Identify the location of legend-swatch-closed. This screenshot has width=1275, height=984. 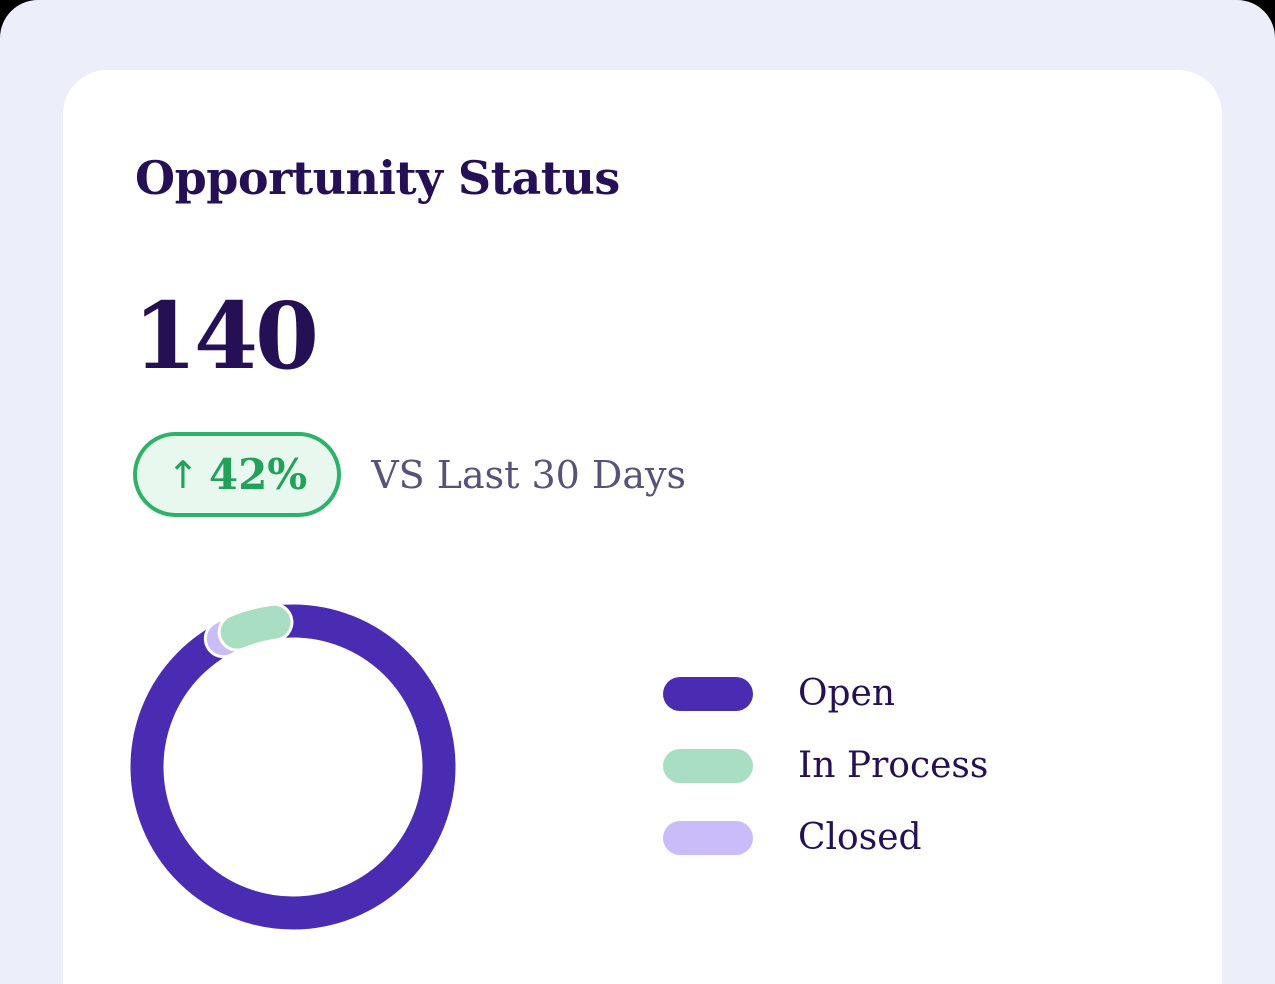
(708, 838).